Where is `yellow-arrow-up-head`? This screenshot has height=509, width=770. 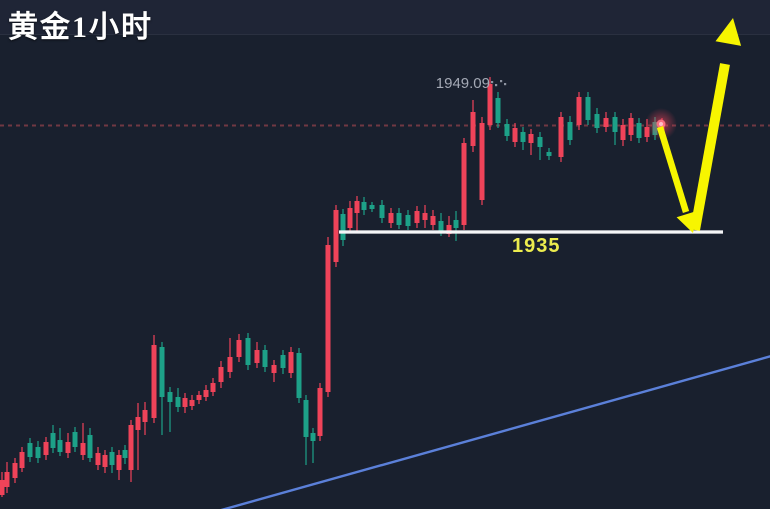 yellow-arrow-up-head is located at coordinates (728, 32).